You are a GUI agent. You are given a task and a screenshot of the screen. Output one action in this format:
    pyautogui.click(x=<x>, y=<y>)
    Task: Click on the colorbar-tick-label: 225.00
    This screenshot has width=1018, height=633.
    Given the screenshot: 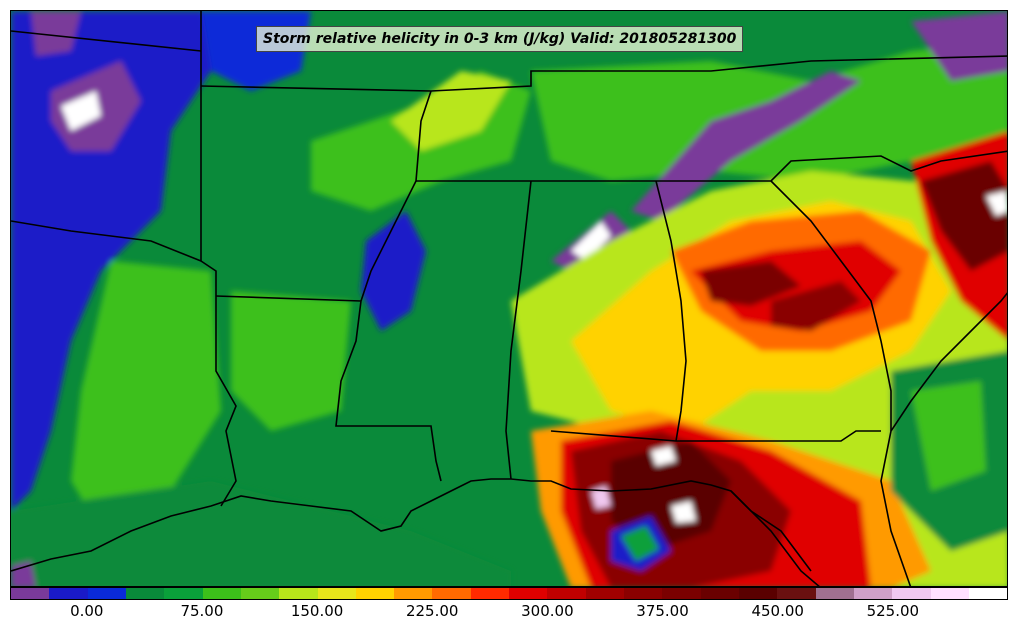 What is the action you would take?
    pyautogui.click(x=432, y=611)
    